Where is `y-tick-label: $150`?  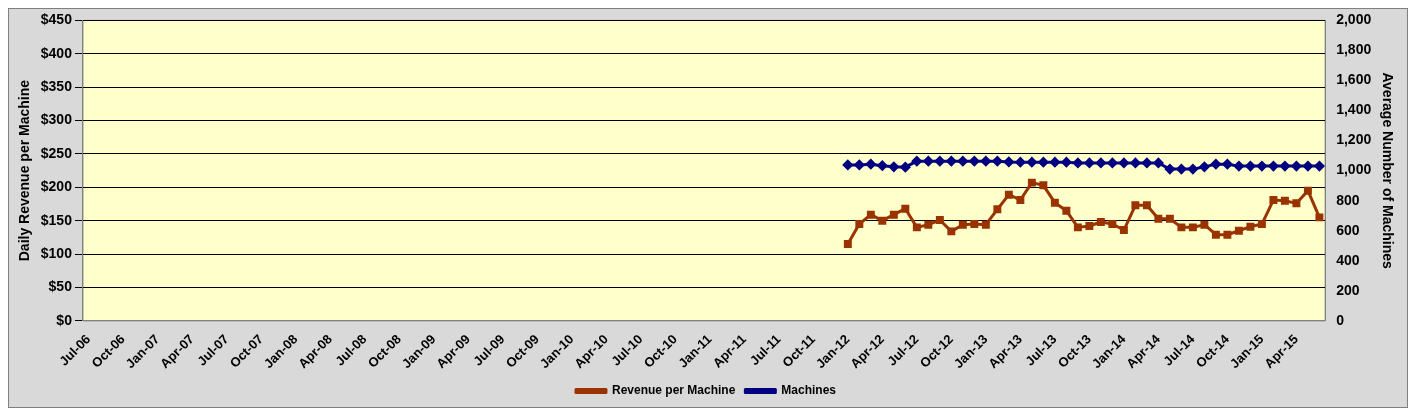
y-tick-label: $150 is located at coordinates (56, 219).